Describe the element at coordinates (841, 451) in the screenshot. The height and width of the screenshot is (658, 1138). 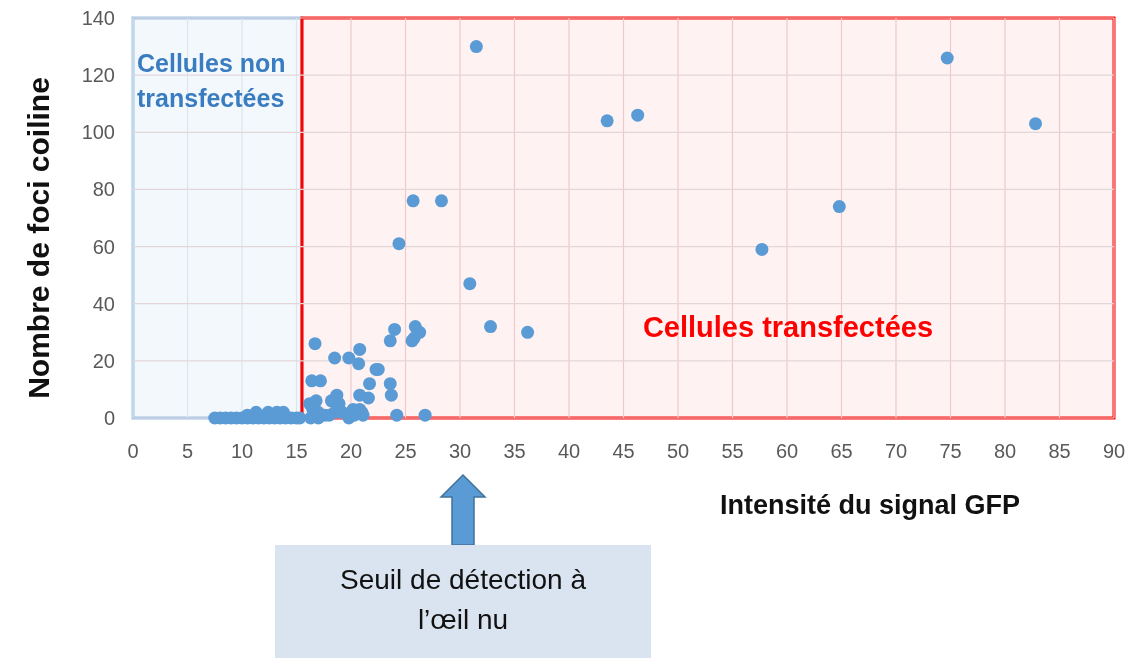
I see `x-tick-label: 65` at that location.